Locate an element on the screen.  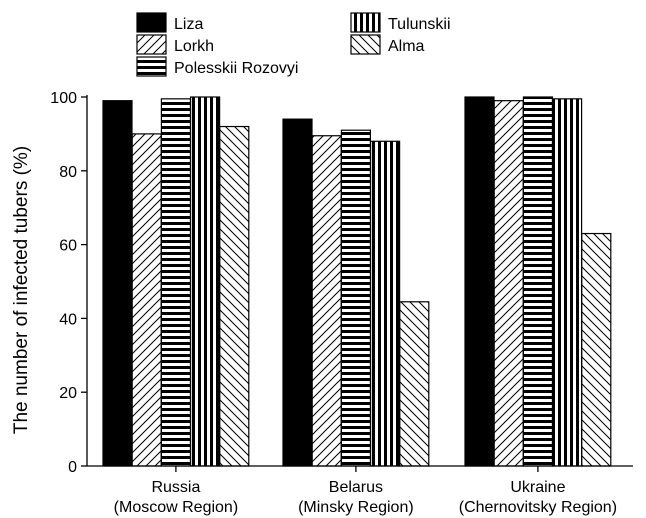
bar-liza-ukraine is located at coordinates (479, 281).